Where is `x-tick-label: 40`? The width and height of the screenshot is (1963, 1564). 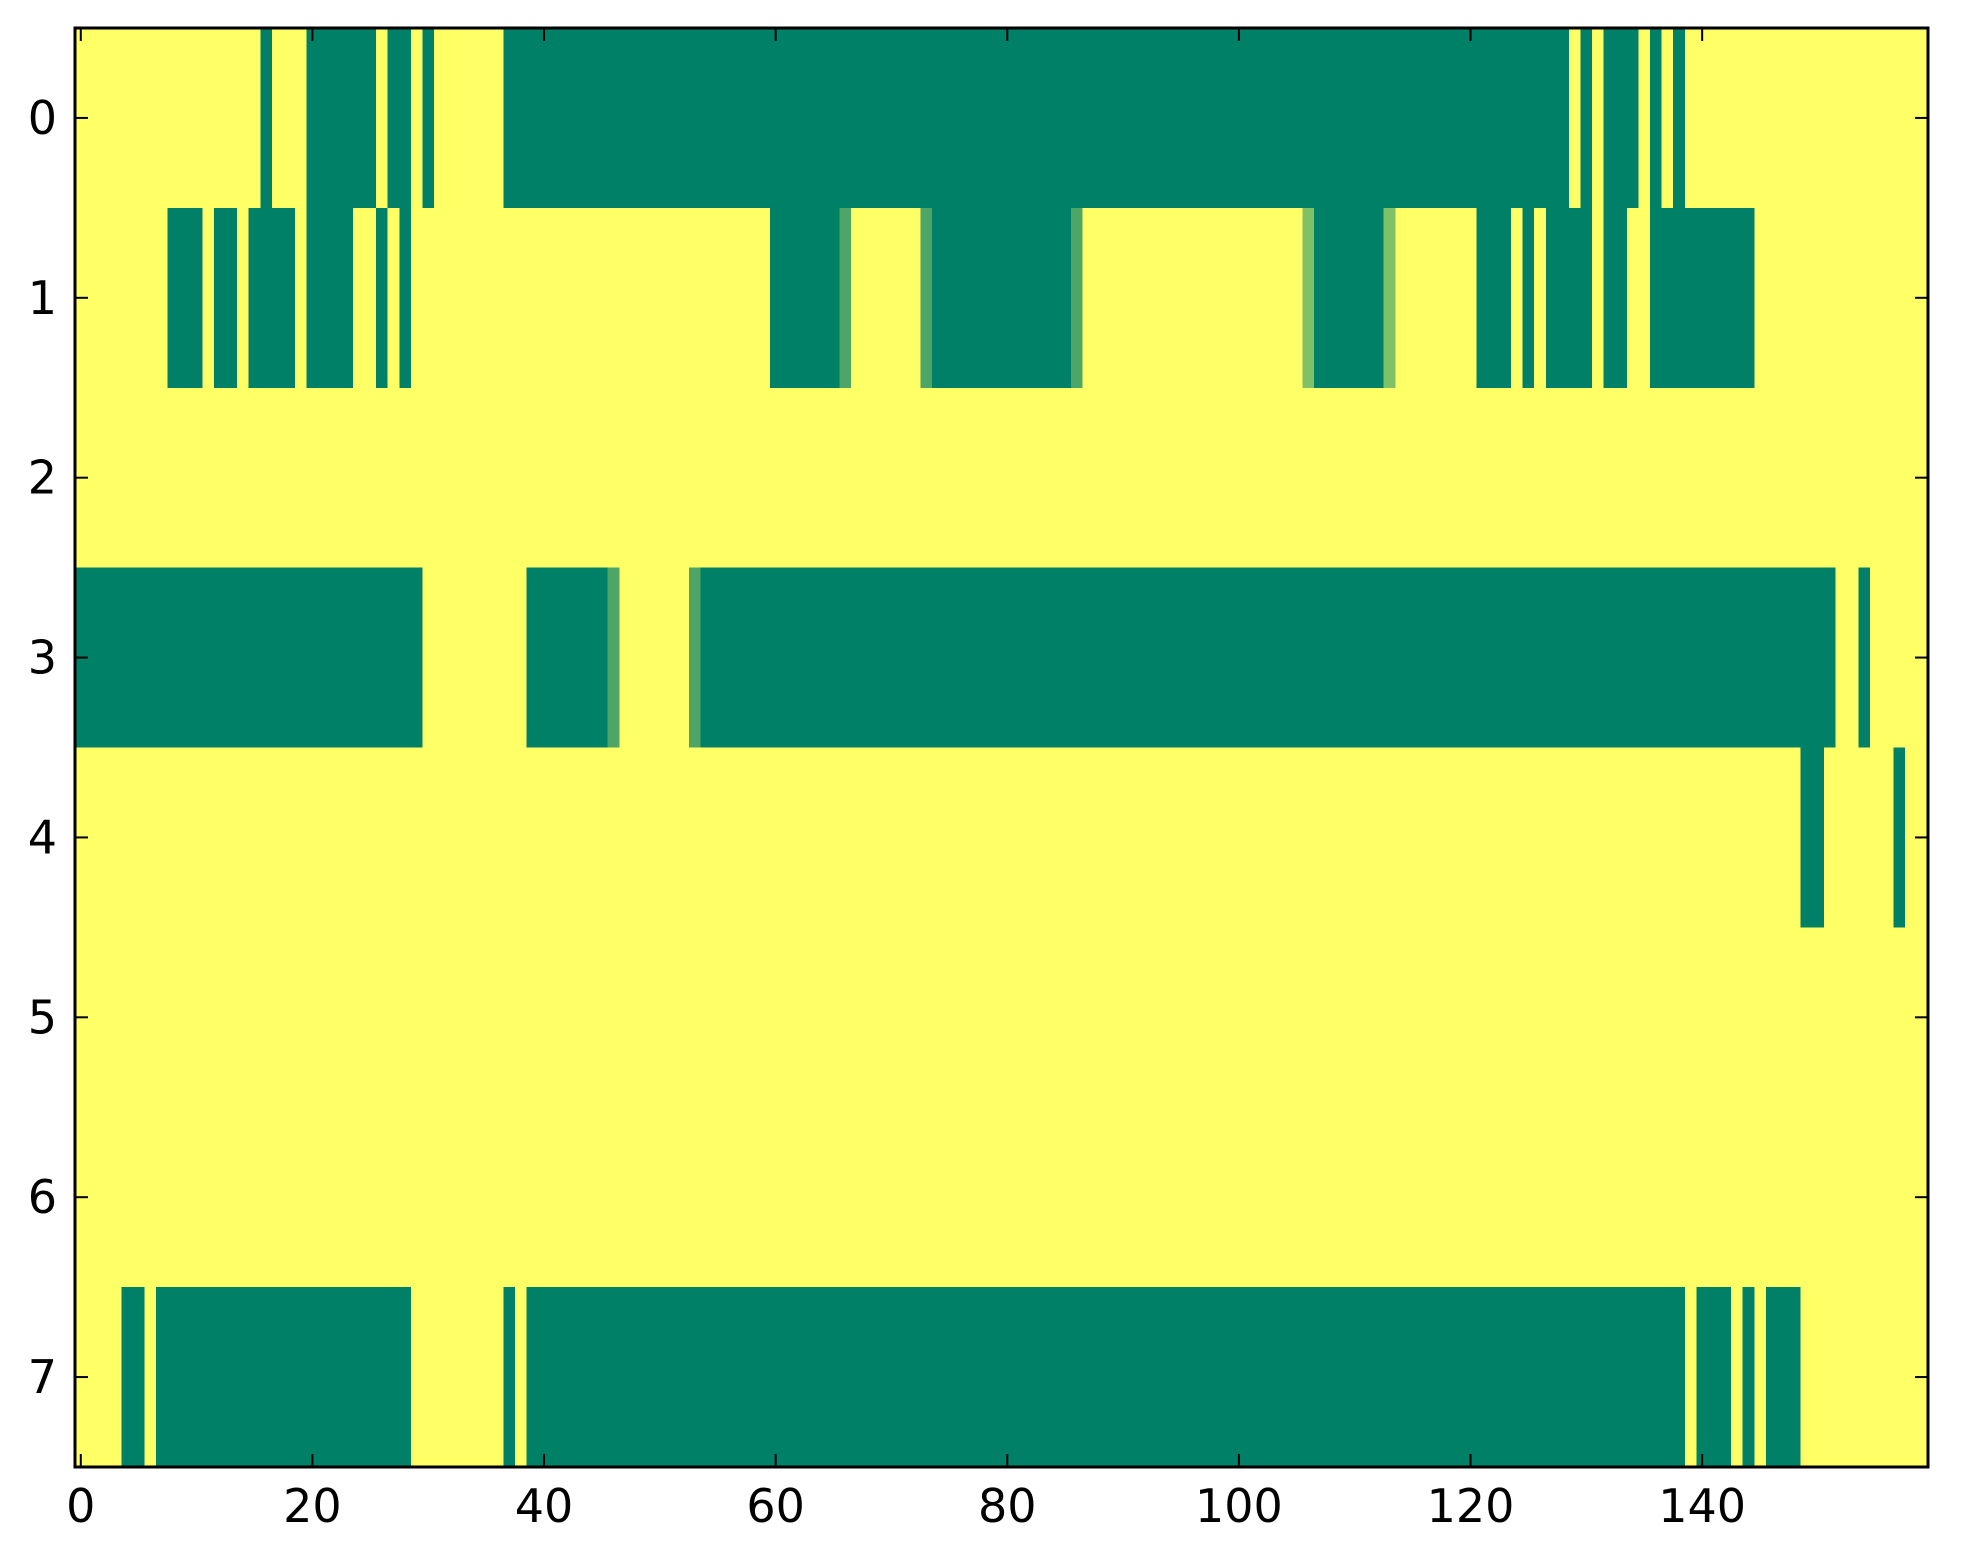 x-tick-label: 40 is located at coordinates (544, 1506).